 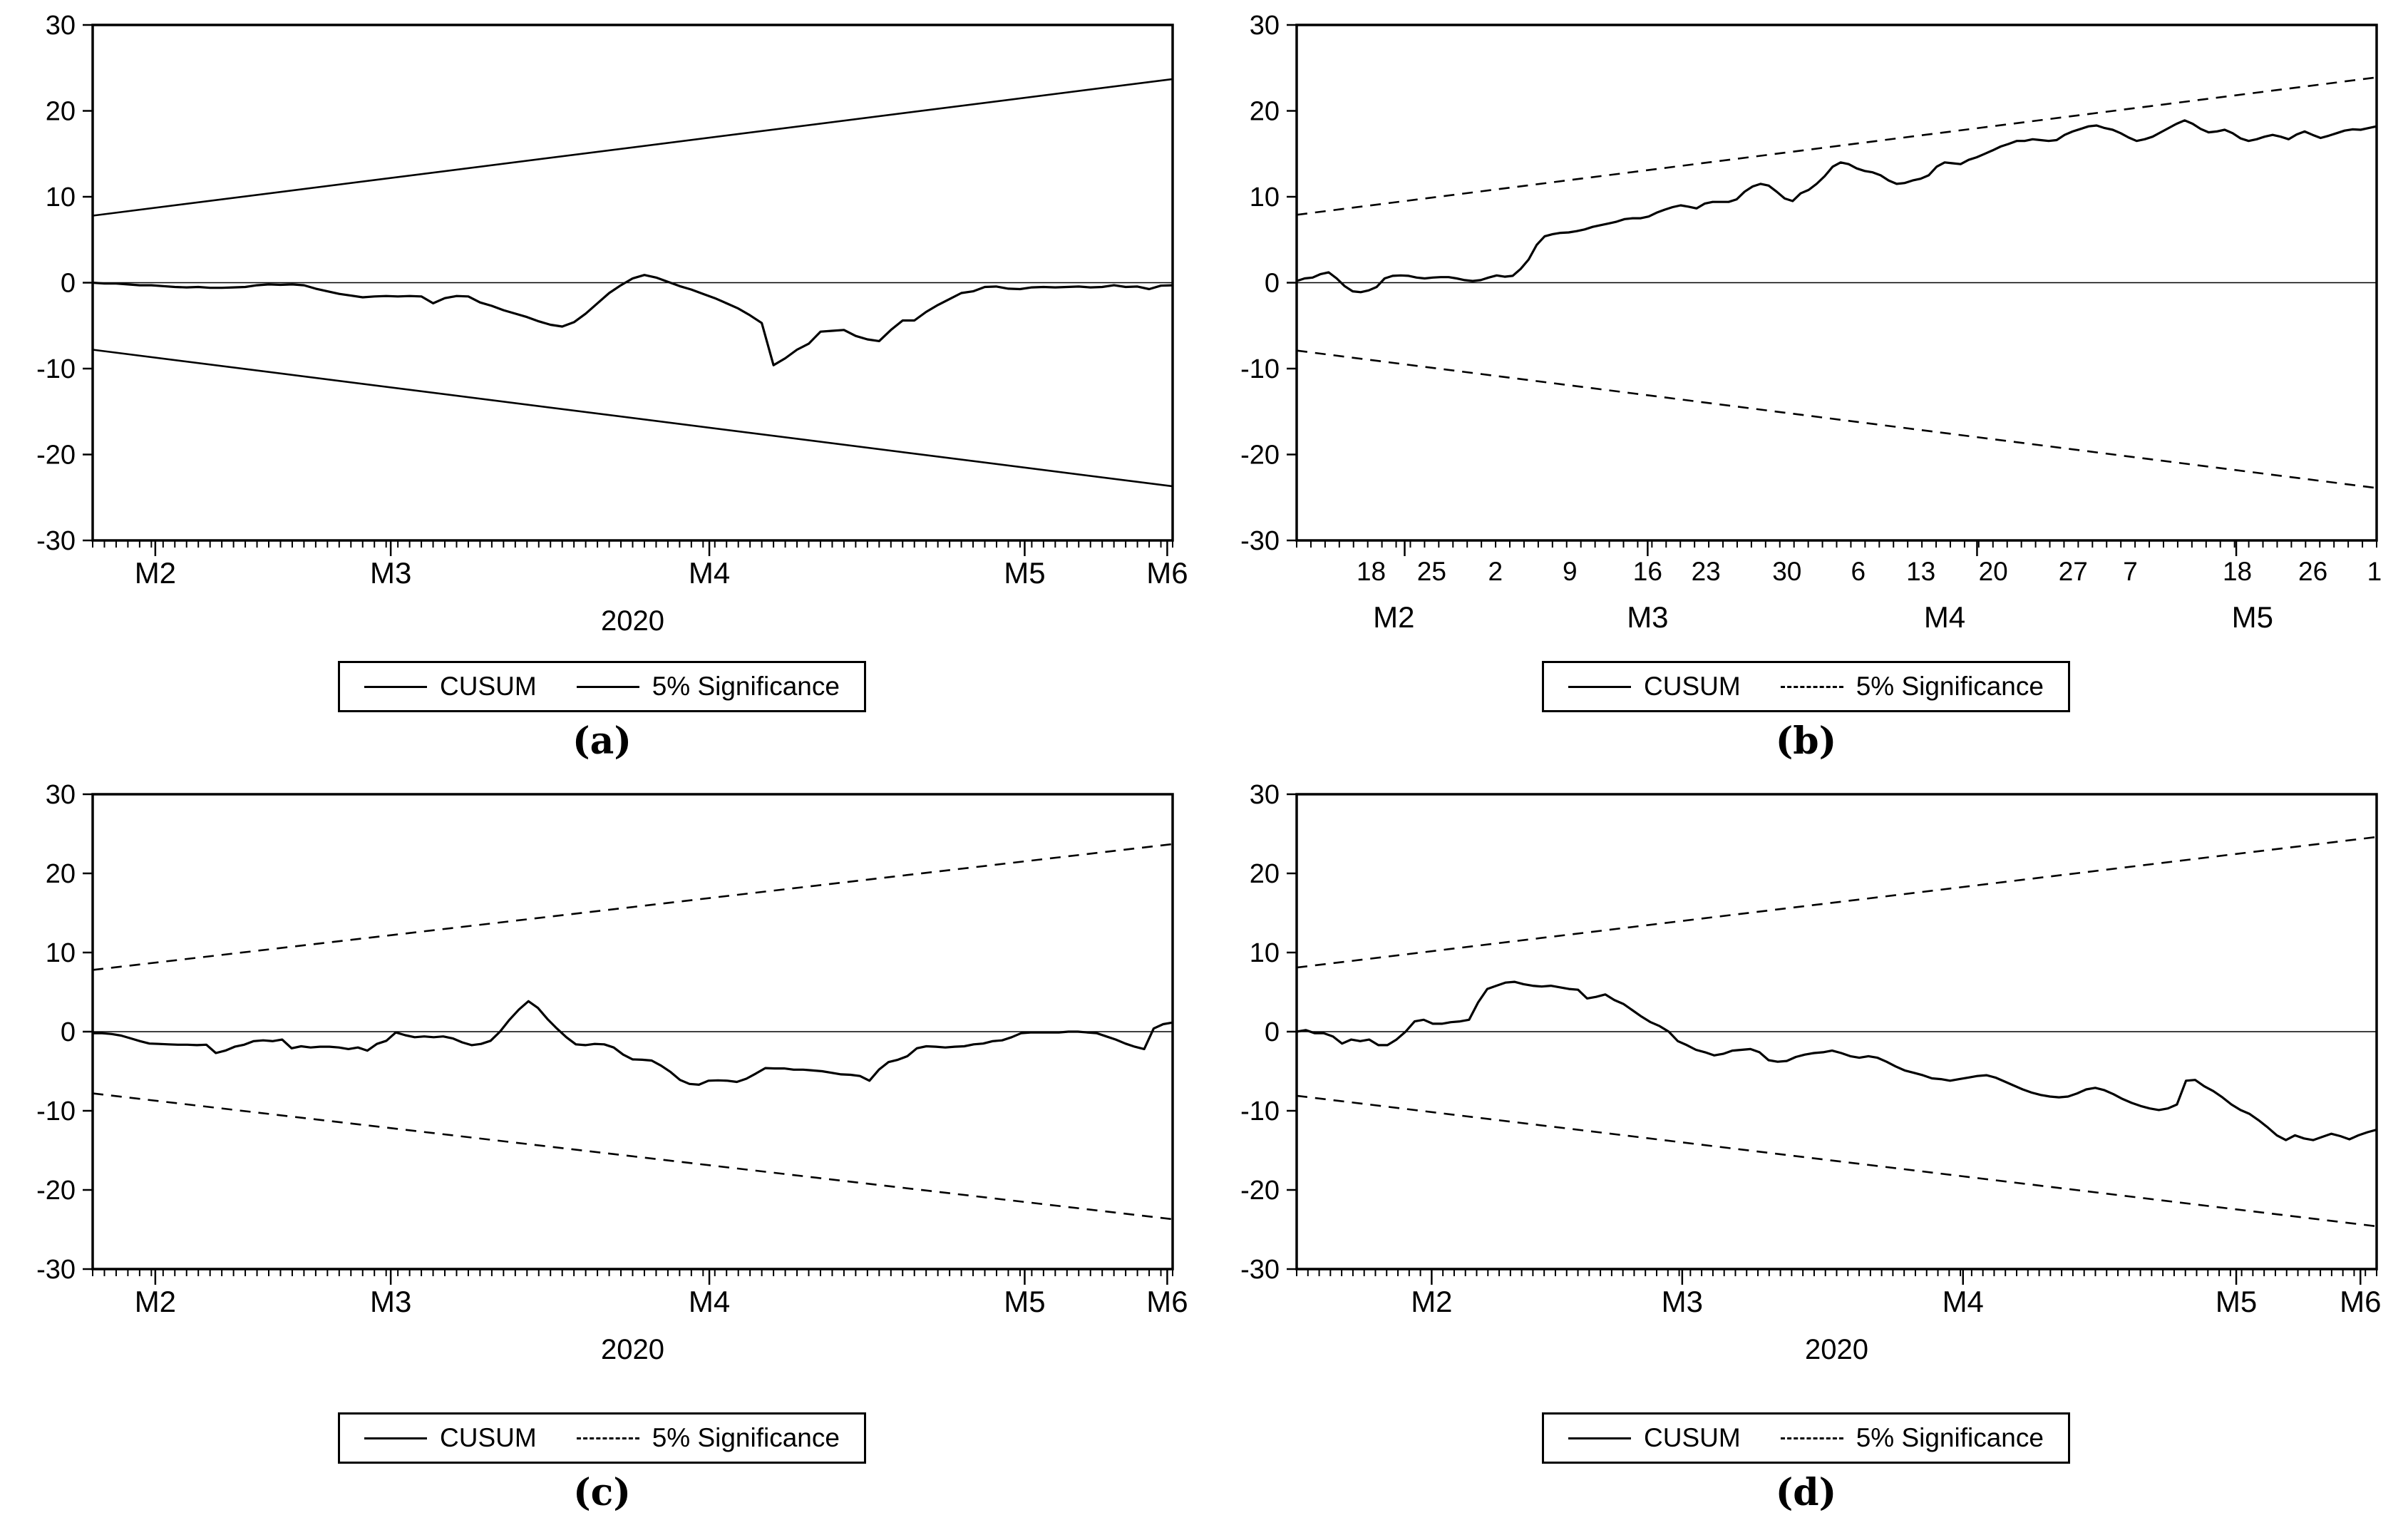 What do you see at coordinates (1647, 571) in the screenshot?
I see `x-date-label: 16` at bounding box center [1647, 571].